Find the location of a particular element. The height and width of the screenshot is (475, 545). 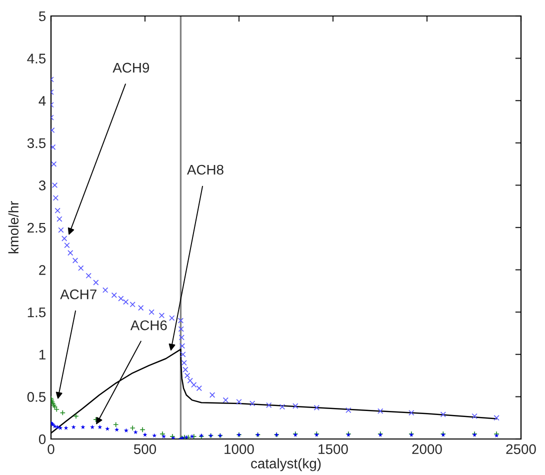

annotation: ACH7 is located at coordinates (78, 294).